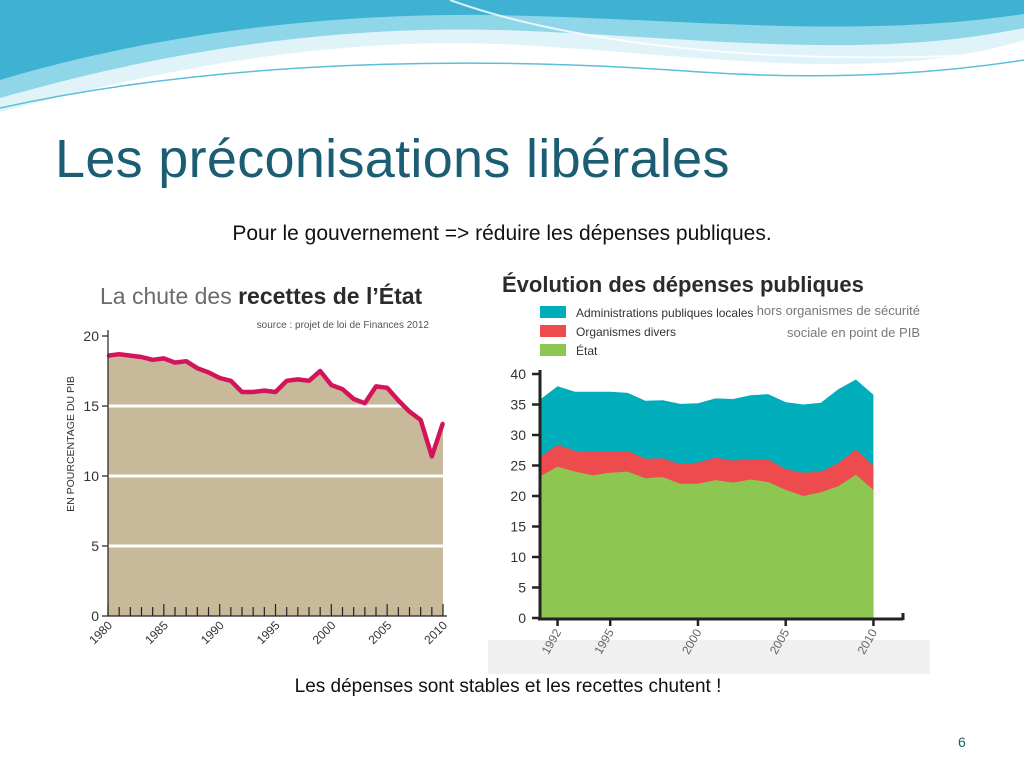 The width and height of the screenshot is (1024, 768). Describe the element at coordinates (518, 374) in the screenshot. I see `depenses-y-tick-label: 40` at that location.